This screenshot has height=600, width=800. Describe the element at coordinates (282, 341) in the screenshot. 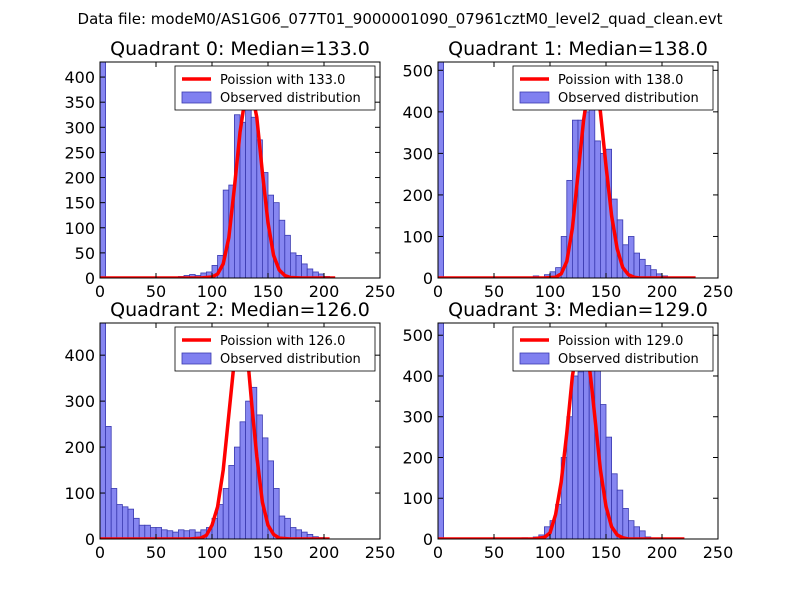

I see `legend-poisson-label: Poission with 126.0` at that location.